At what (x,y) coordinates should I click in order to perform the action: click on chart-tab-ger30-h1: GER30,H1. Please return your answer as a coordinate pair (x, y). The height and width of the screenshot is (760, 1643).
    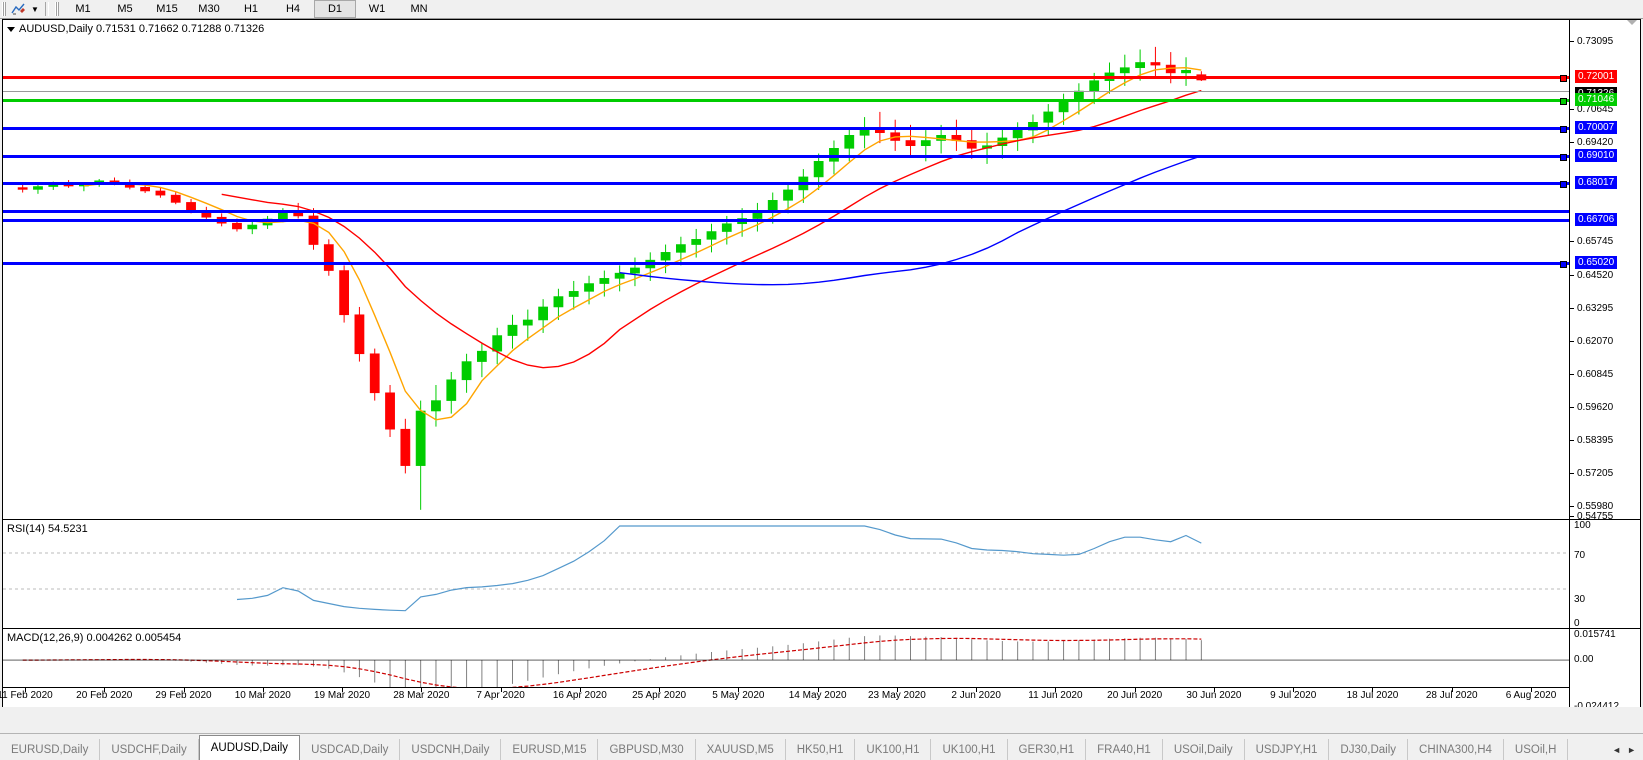
    Looking at the image, I should click on (1047, 749).